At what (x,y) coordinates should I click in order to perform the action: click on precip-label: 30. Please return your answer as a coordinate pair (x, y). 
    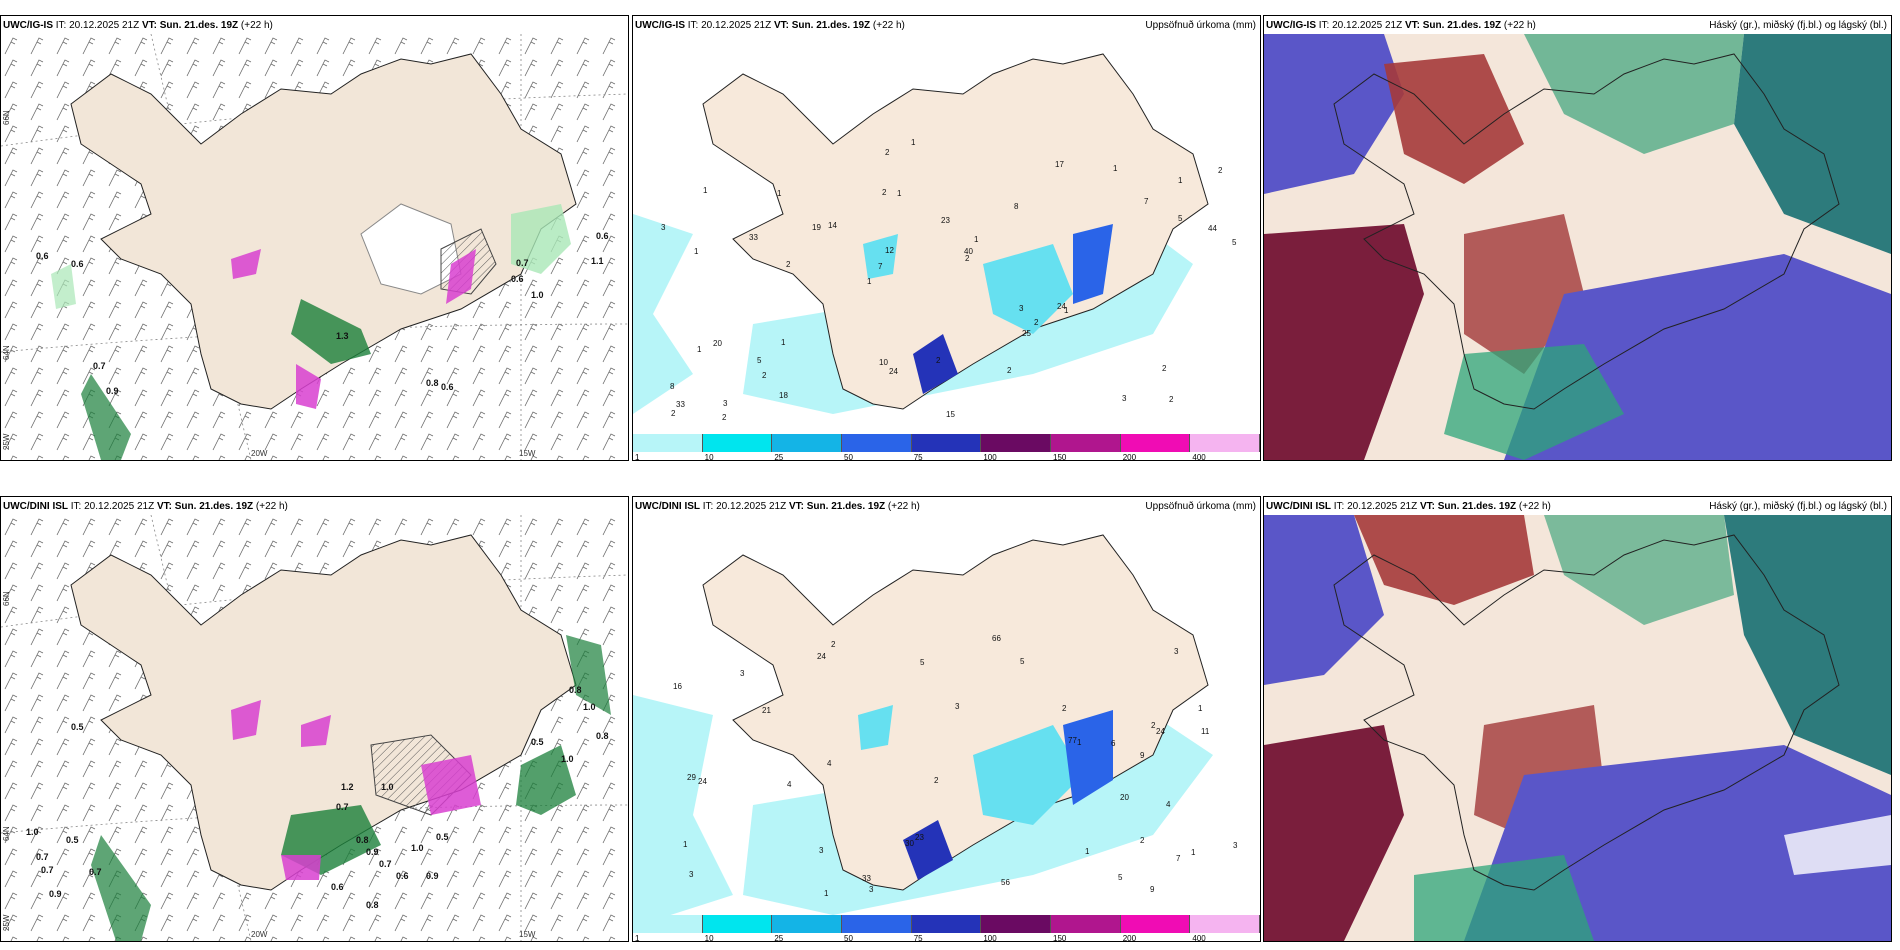
    Looking at the image, I should click on (909, 843).